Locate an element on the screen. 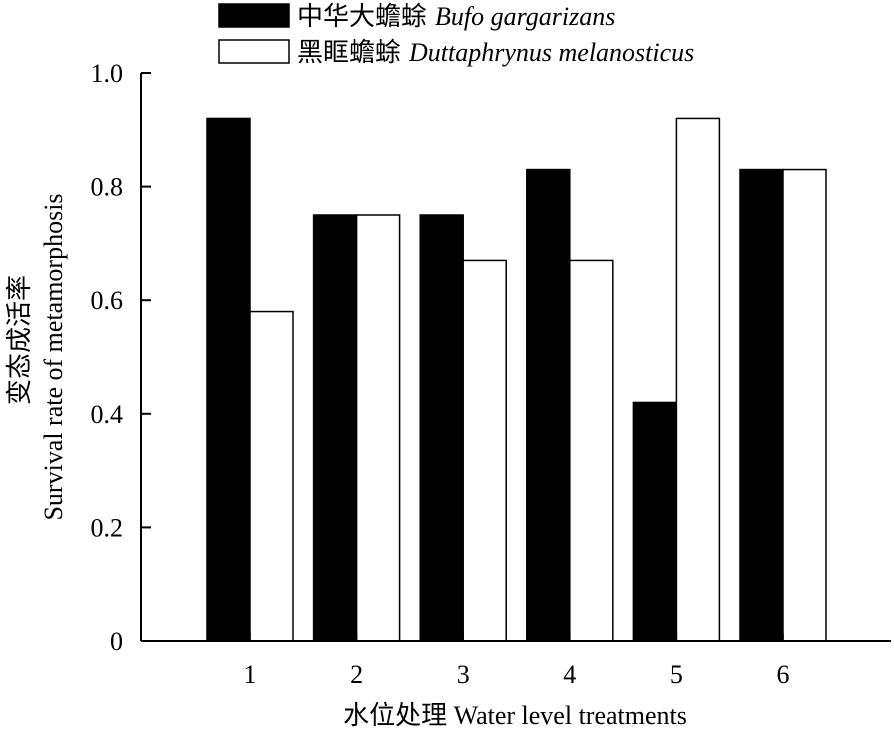 This screenshot has width=894, height=729. y-tick-label: 0.8 is located at coordinates (107, 187).